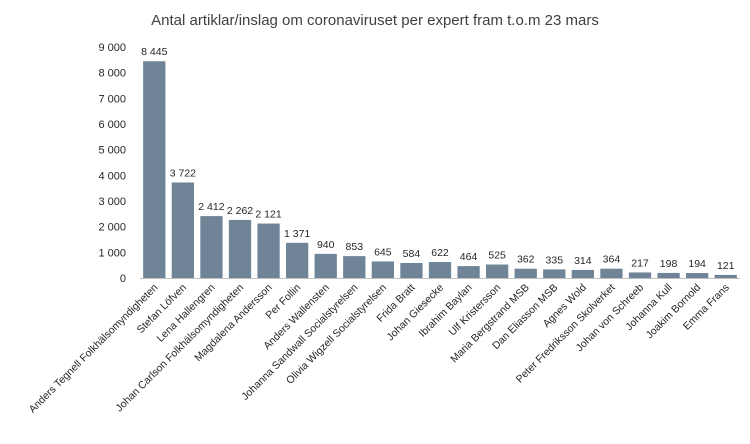  What do you see at coordinates (183, 173) in the screenshot?
I see `data-label: 3 722` at bounding box center [183, 173].